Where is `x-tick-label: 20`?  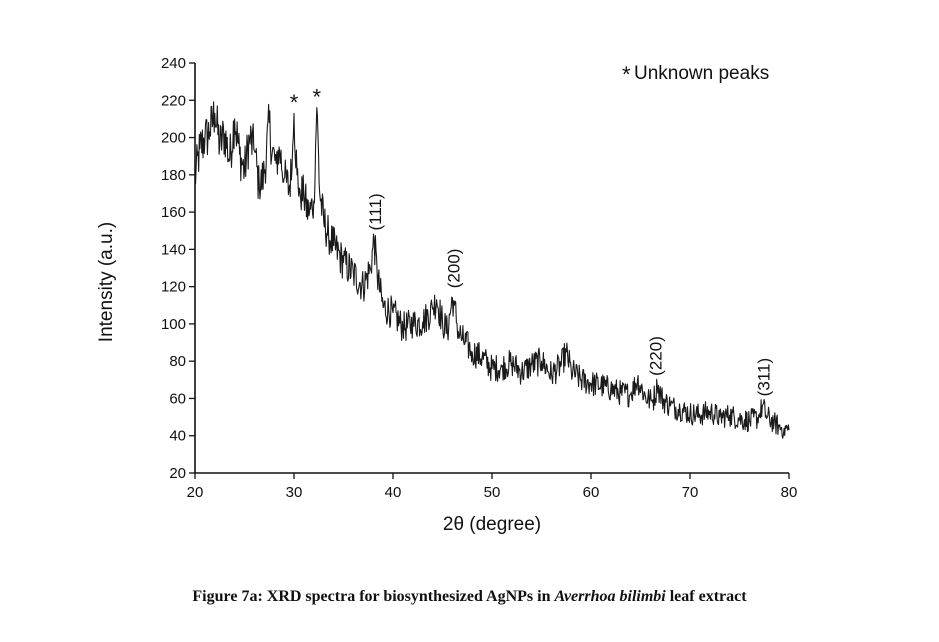 x-tick-label: 20 is located at coordinates (195, 492).